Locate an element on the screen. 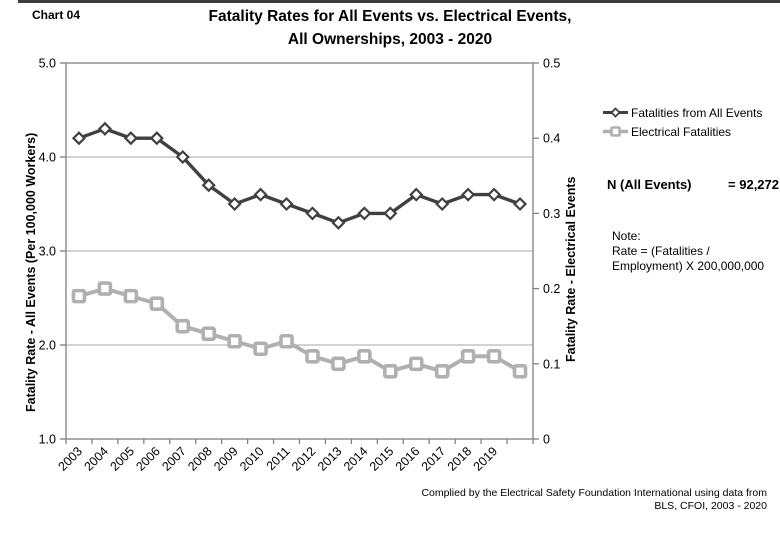 This screenshot has width=780, height=534. right-axis: 0.5 0.4 0.3 0.2 0.1 0 is located at coordinates (546, 252).